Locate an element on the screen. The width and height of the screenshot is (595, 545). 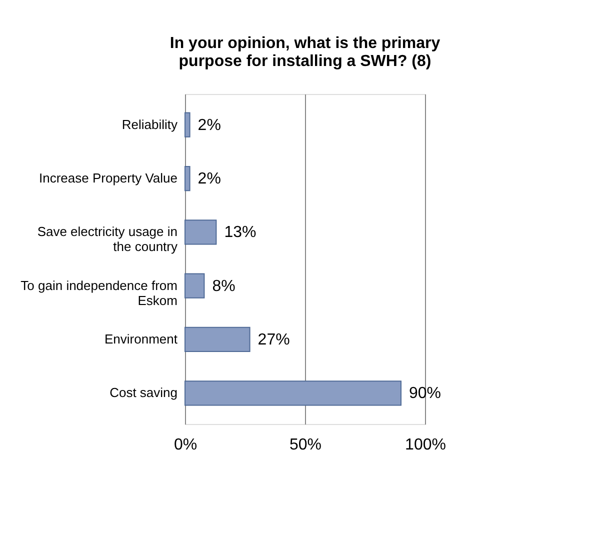
x-tick-label: 100% is located at coordinates (425, 445).